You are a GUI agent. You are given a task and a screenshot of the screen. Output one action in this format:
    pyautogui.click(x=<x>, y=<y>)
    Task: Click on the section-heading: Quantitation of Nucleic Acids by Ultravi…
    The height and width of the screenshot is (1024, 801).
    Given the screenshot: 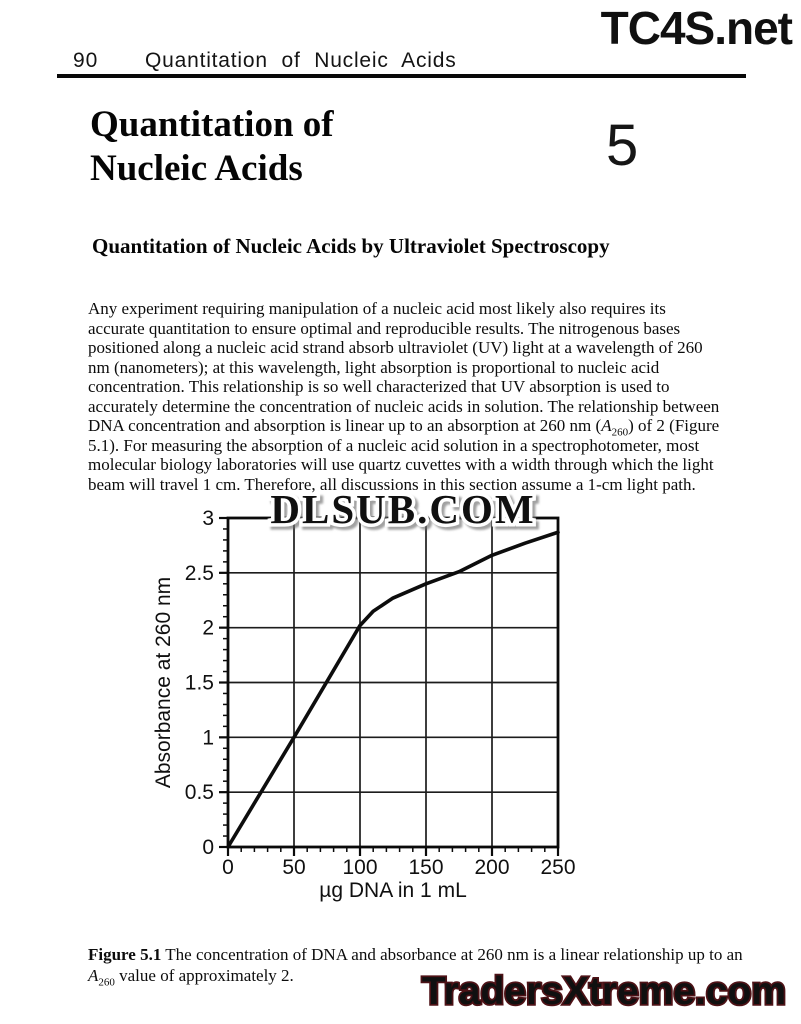 What is the action you would take?
    pyautogui.click(x=351, y=246)
    